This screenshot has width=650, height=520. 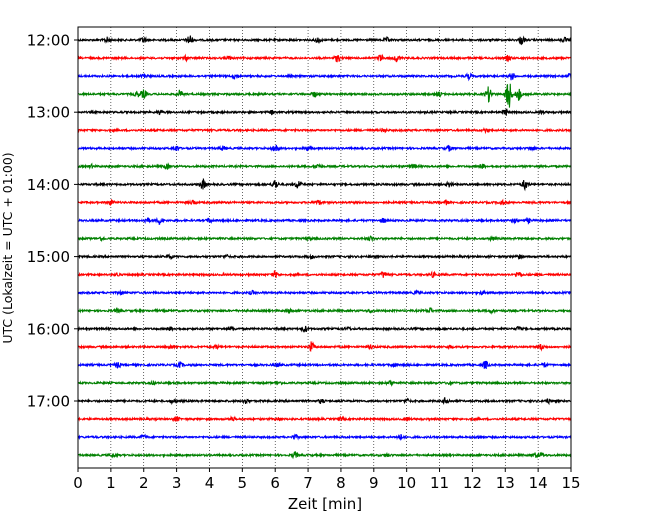 I want to click on x-tick-label: 9, so click(x=374, y=483).